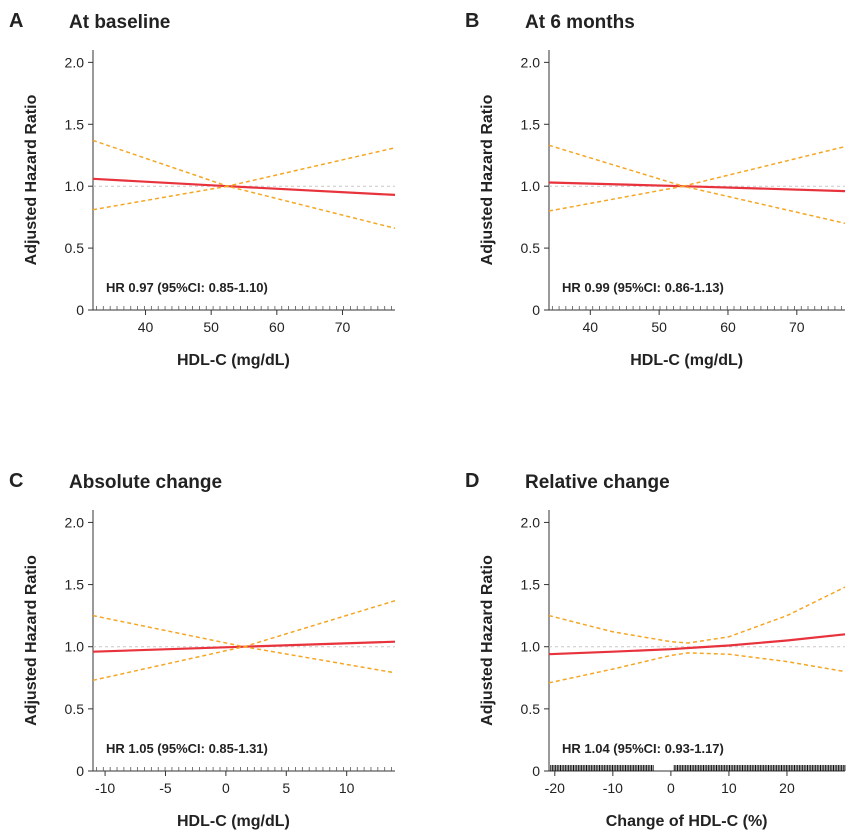  Describe the element at coordinates (472, 21) in the screenshot. I see `panel-letter: B` at that location.